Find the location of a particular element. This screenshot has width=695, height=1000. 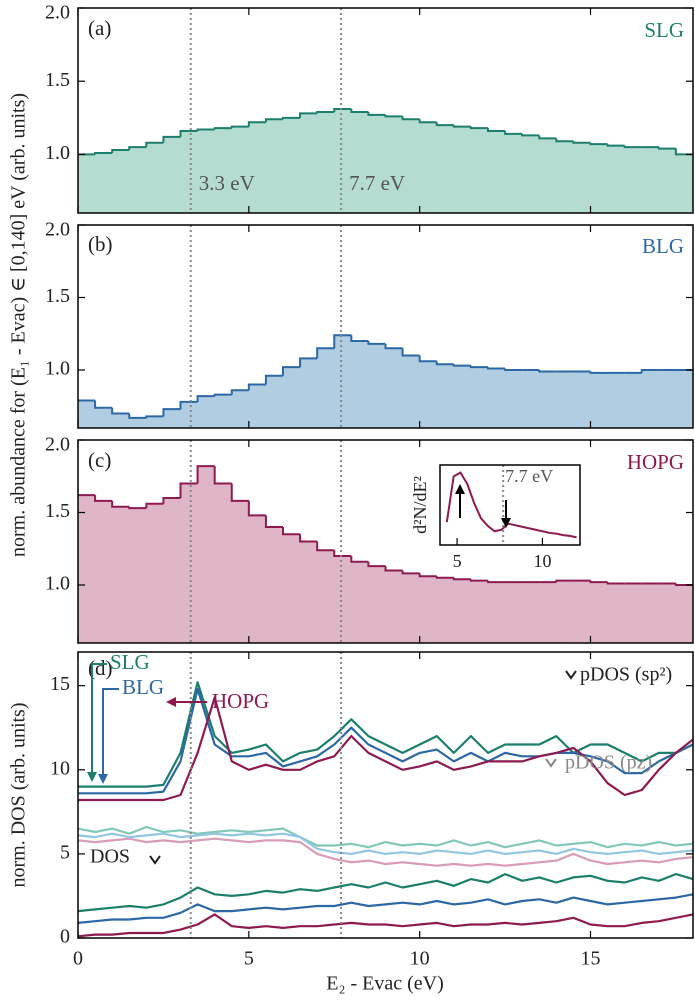

curve-label: pDOS (pz) is located at coordinates (608, 763).